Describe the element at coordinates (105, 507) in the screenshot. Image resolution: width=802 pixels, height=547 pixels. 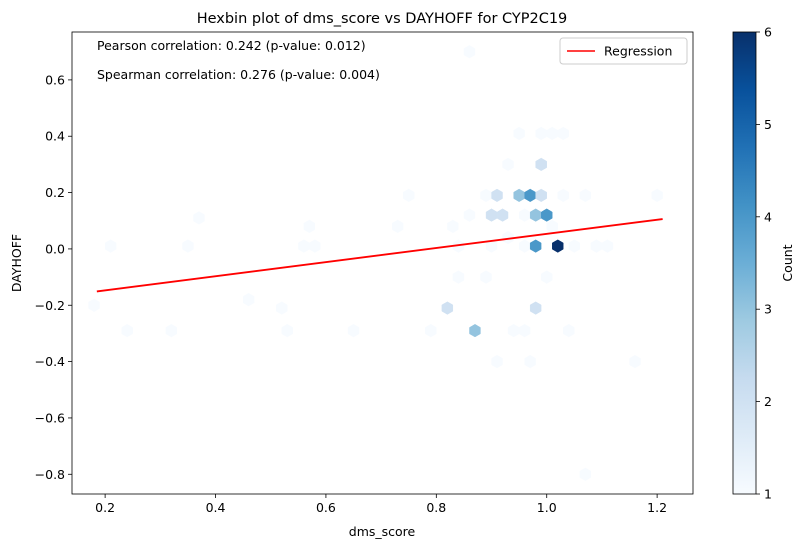
I see `x-tick-label: 0.2` at that location.